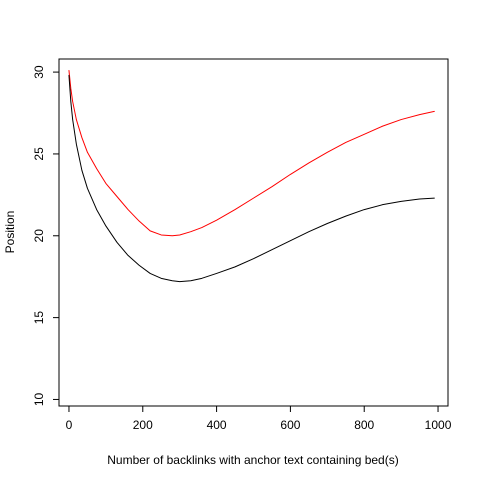 The width and height of the screenshot is (480, 480). Describe the element at coordinates (39, 72) in the screenshot. I see `y-tick-label: 30` at that location.